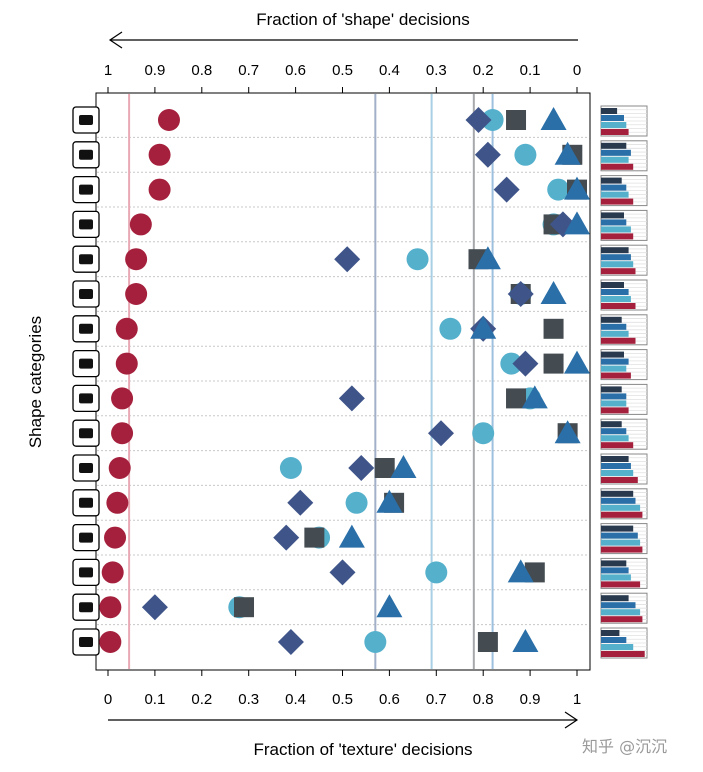 Image resolution: width=703 pixels, height=772 pixels. I want to click on chair-icon, so click(86, 572).